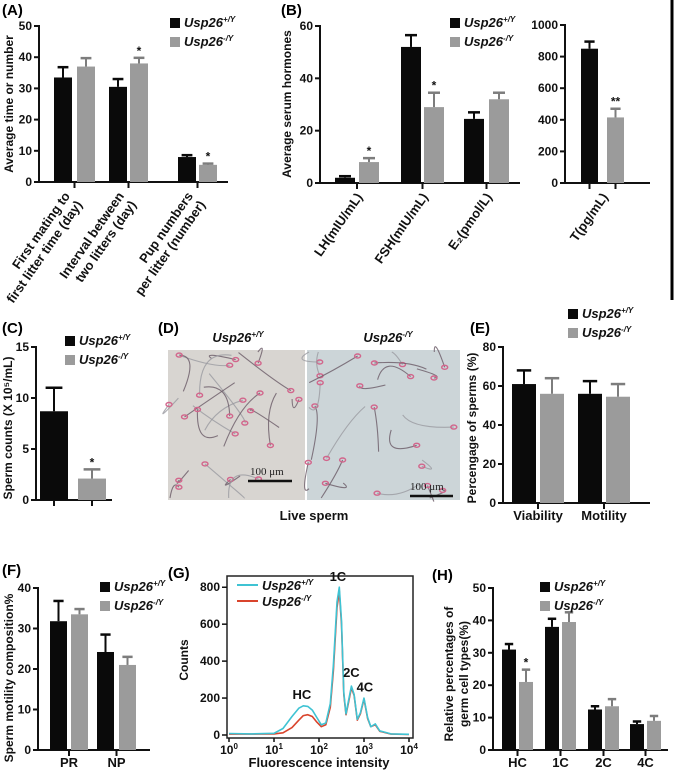 This screenshot has width=676, height=773. I want to click on micrograph-wt, so click(236, 425).